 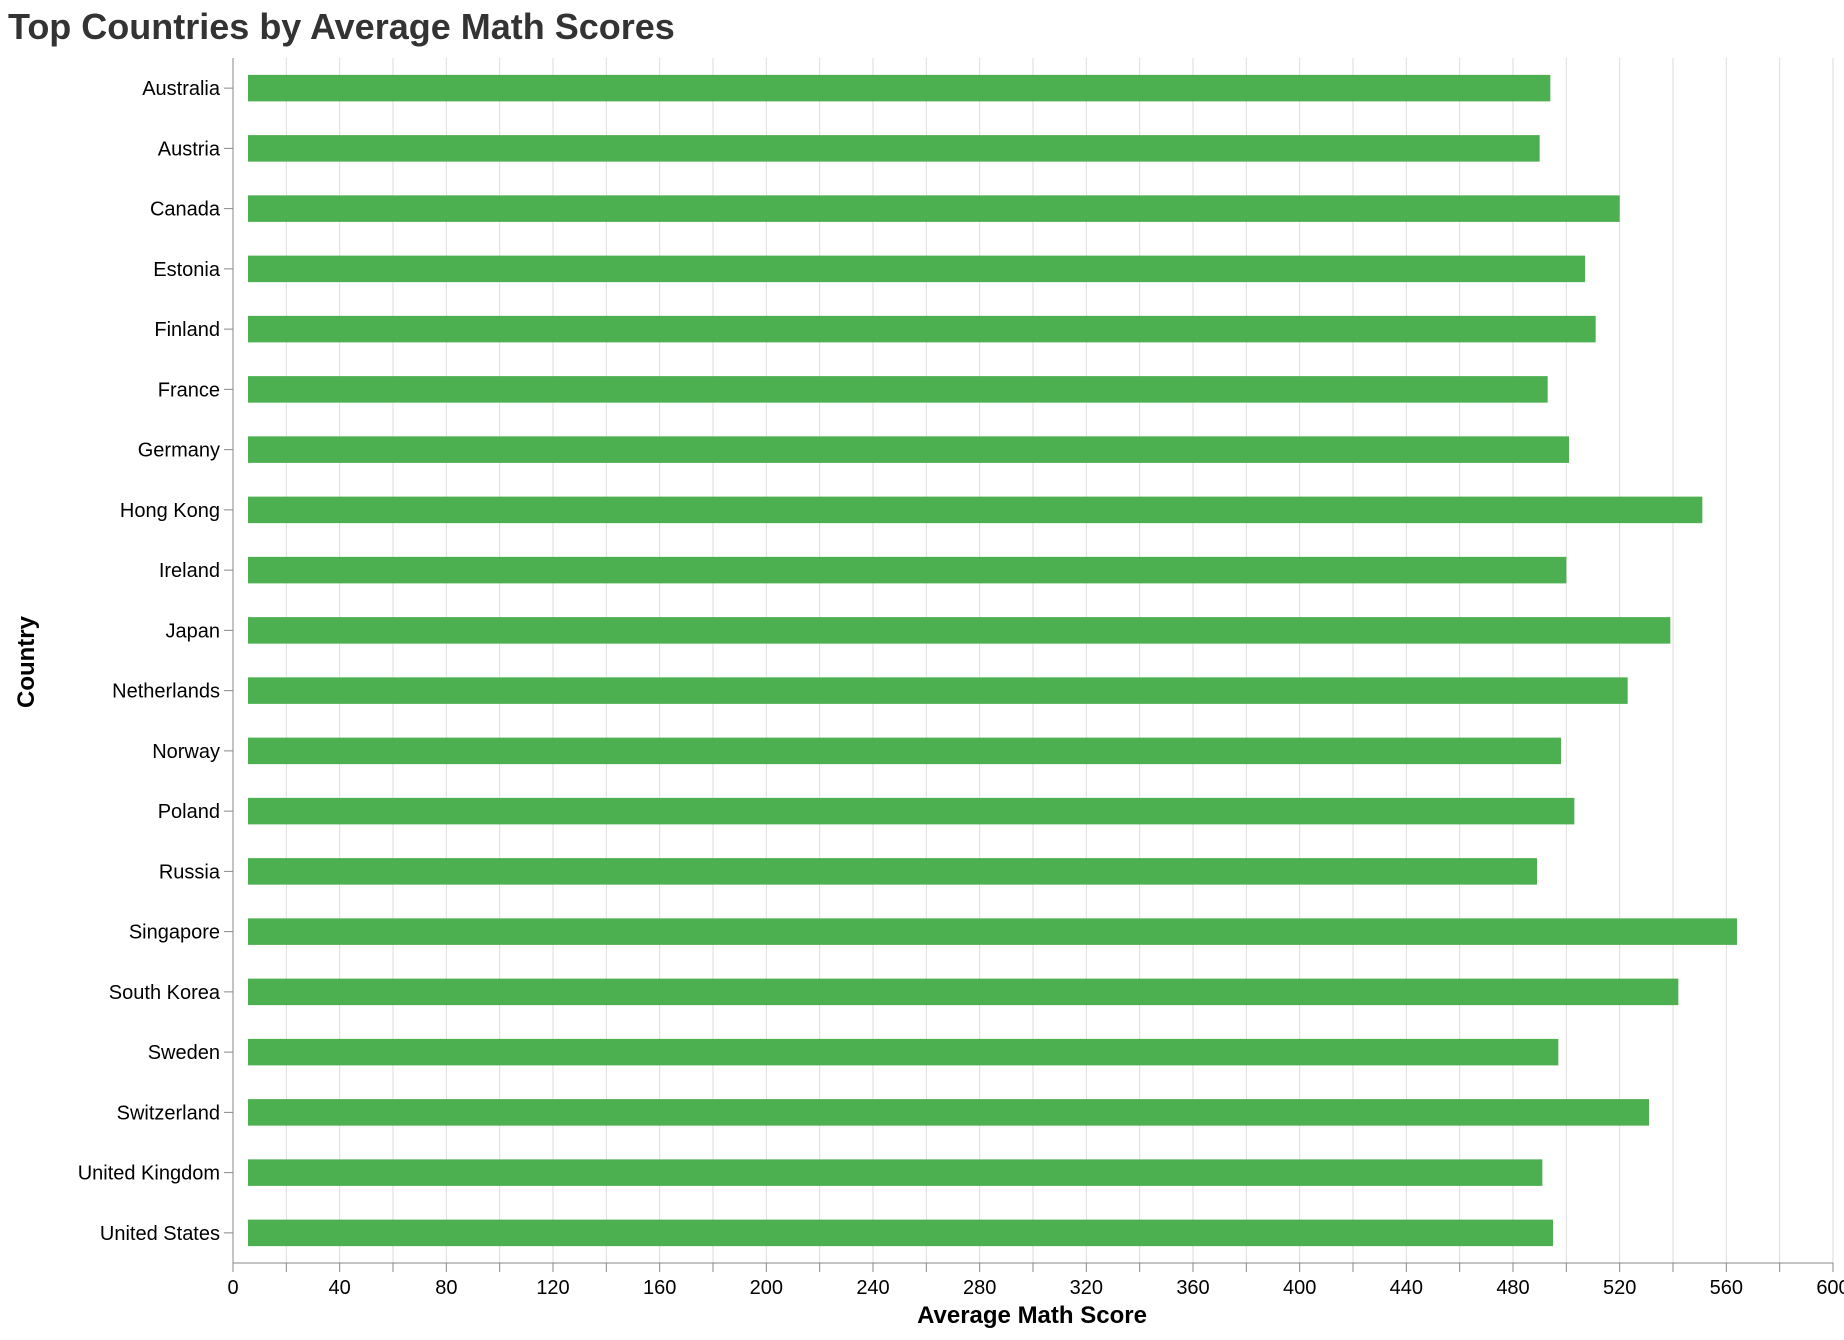 I want to click on x-tick-label: 0, so click(x=232, y=1288).